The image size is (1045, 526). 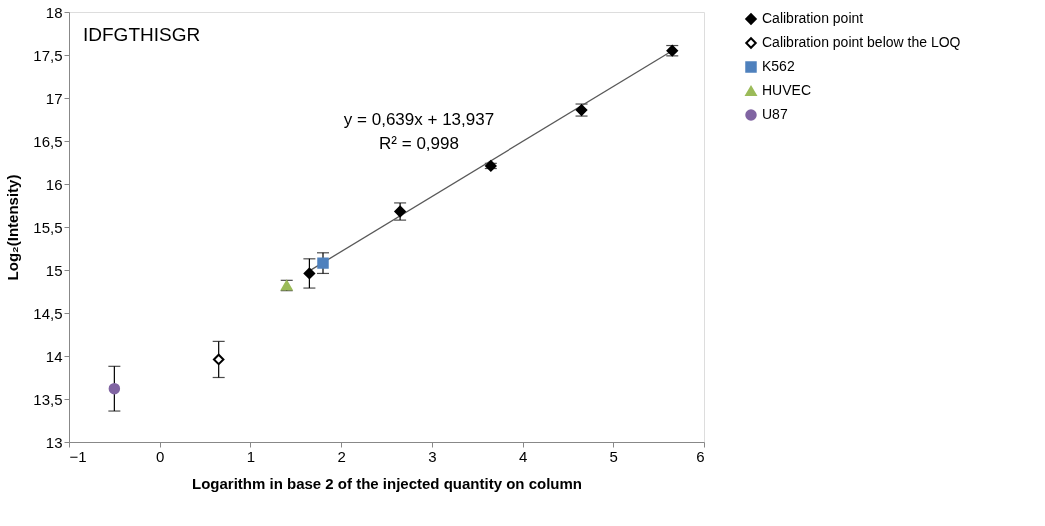 I want to click on legend-label: K562, so click(x=778, y=66).